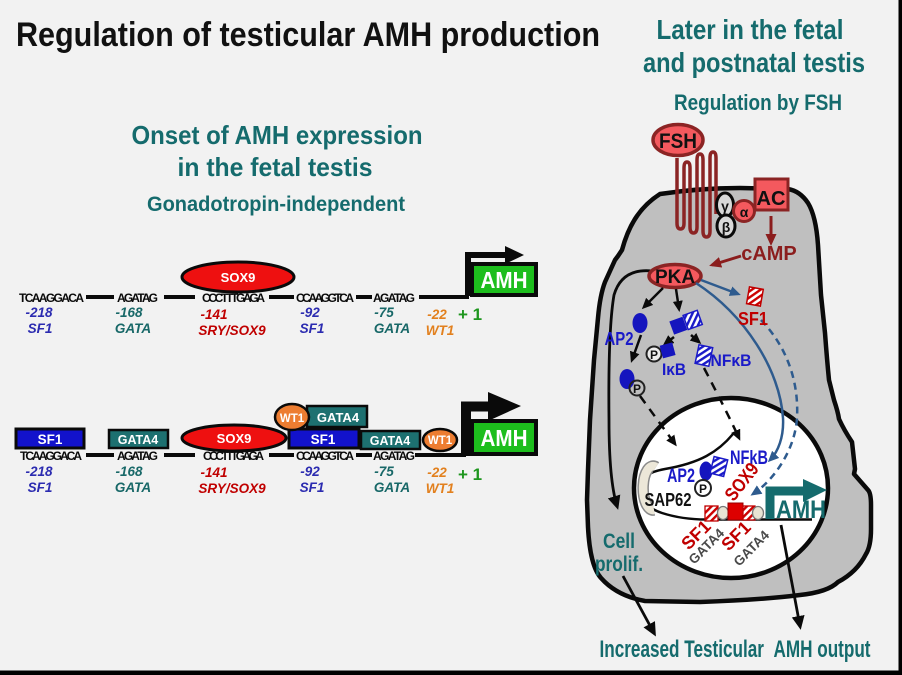 The width and height of the screenshot is (902, 675). I want to click on svg-text: Later in the fetal, so click(750, 29).